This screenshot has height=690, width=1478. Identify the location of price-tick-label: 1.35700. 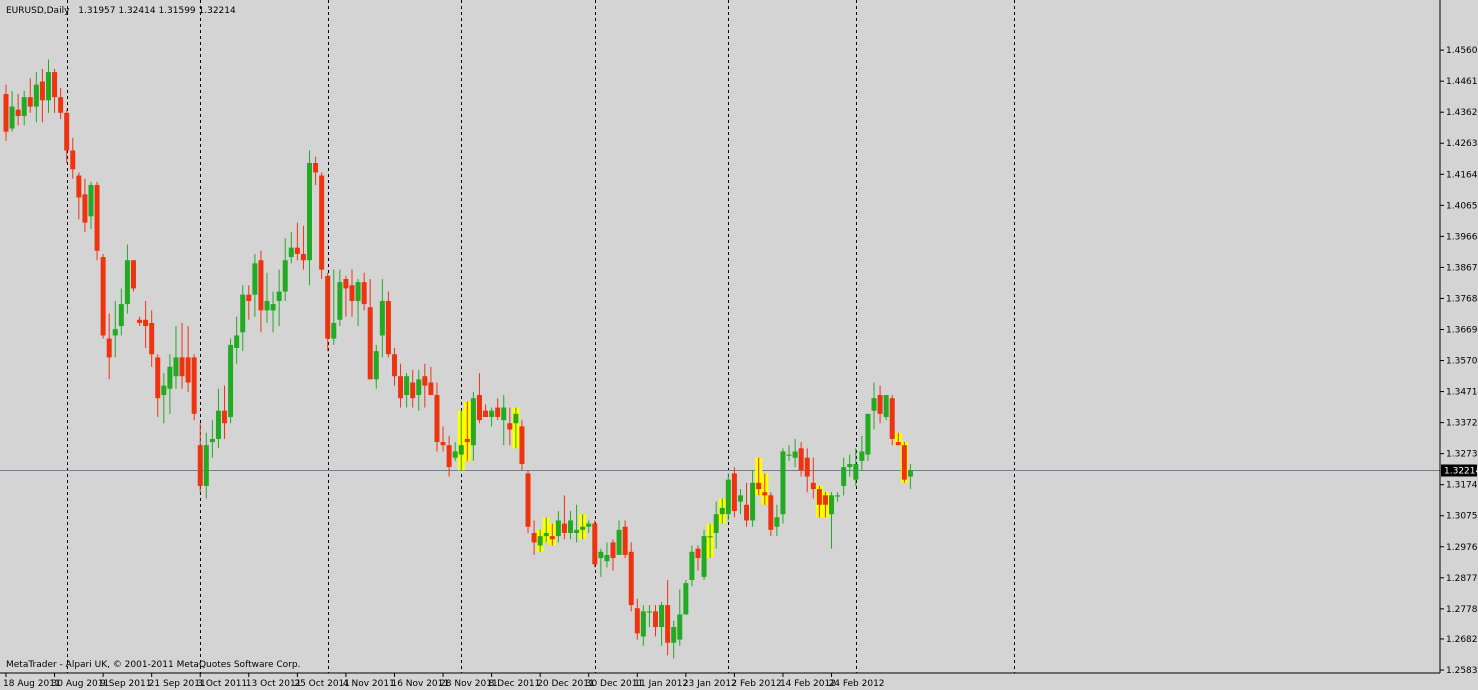
(1462, 362).